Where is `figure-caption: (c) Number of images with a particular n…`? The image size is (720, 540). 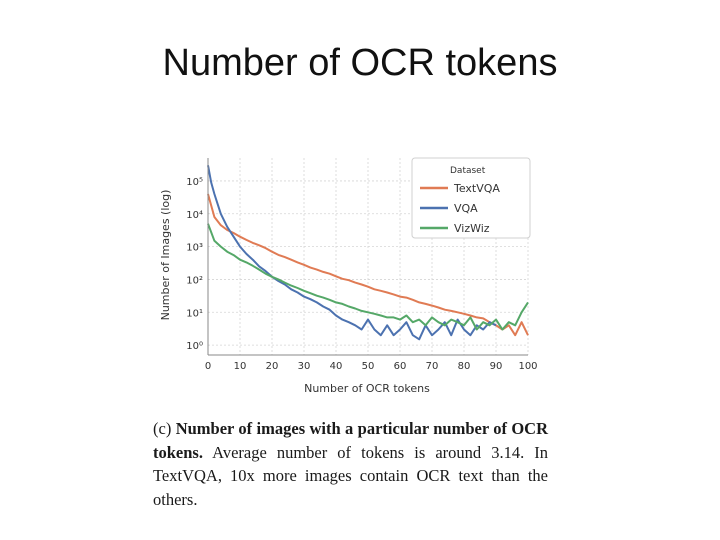
figure-caption: (c) Number of images with a particular n… is located at coordinates (350, 464).